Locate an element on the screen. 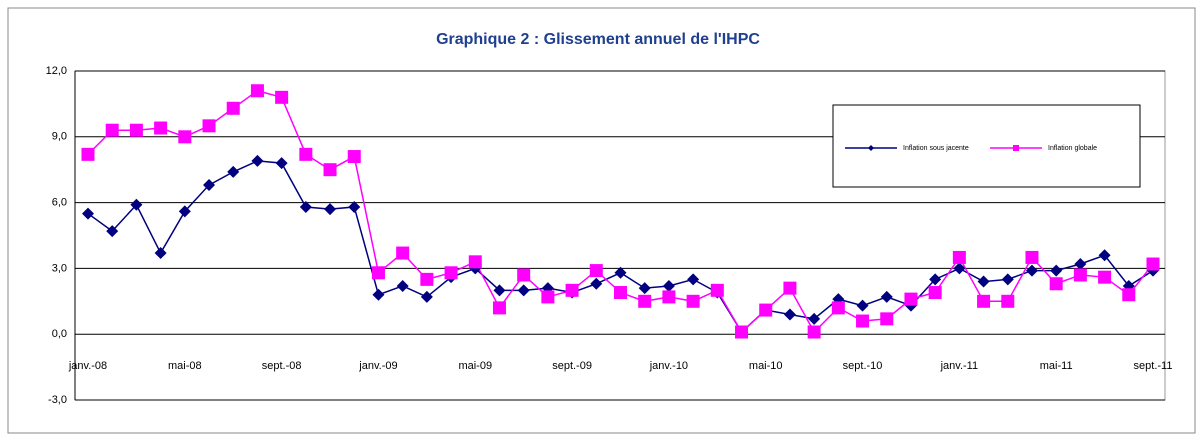 The height and width of the screenshot is (441, 1203). y-tick-label: 3,0 is located at coordinates (59, 268).